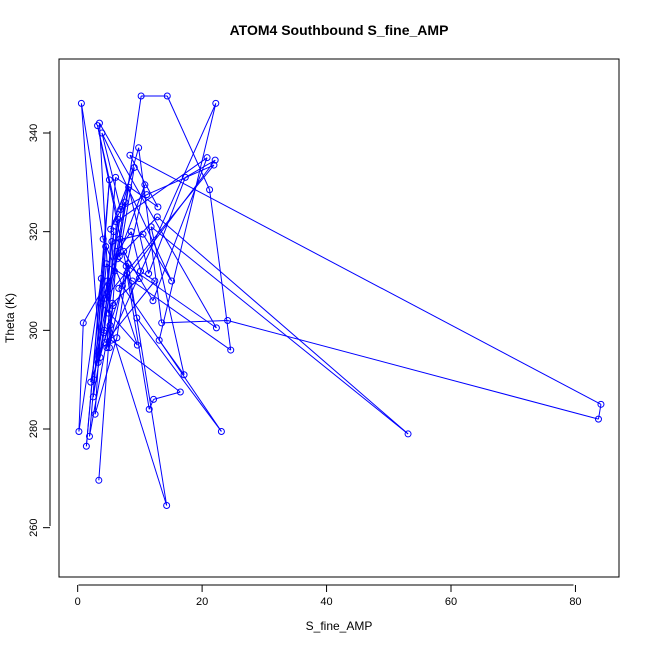 The image size is (650, 650). Describe the element at coordinates (34, 429) in the screenshot. I see `y-tick-label: 280` at that location.